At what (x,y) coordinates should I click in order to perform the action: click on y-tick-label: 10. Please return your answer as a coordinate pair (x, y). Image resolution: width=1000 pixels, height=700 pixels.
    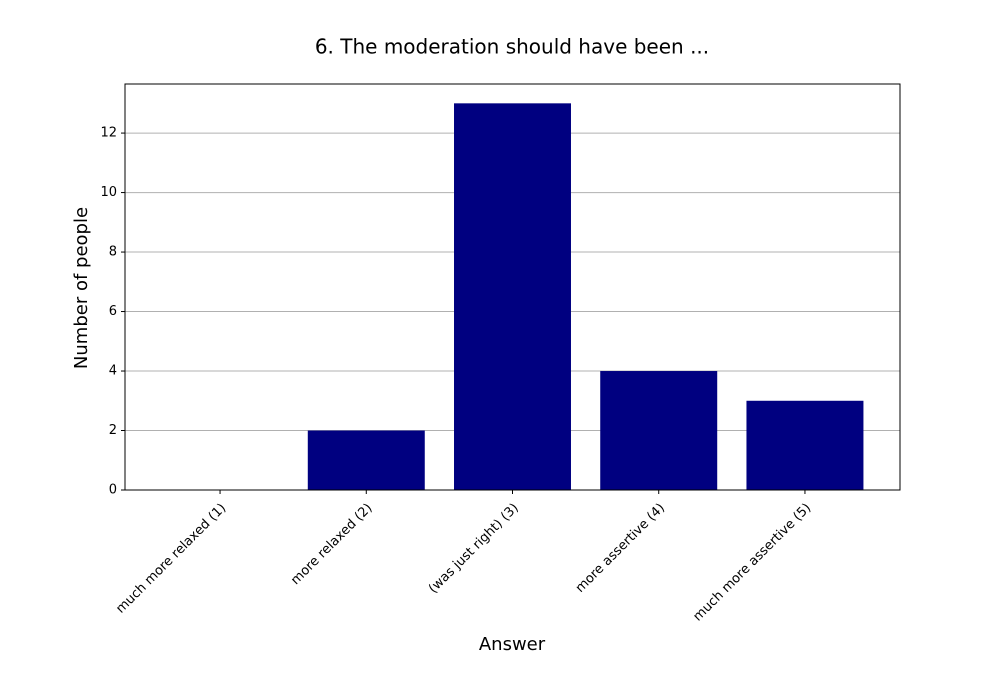
    Looking at the image, I should click on (108, 192).